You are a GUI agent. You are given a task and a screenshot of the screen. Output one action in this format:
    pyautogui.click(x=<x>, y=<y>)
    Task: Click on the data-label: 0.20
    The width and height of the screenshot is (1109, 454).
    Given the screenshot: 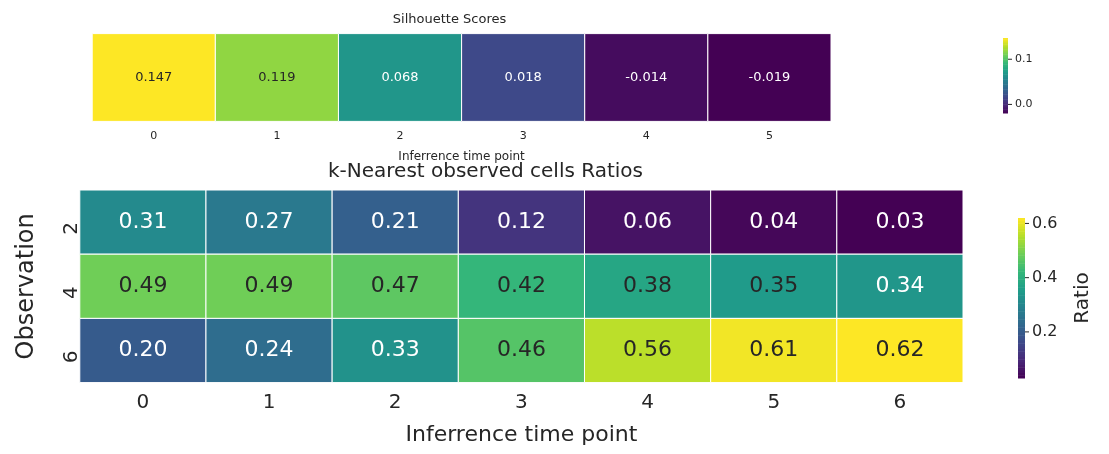 What is the action you would take?
    pyautogui.click(x=143, y=349)
    